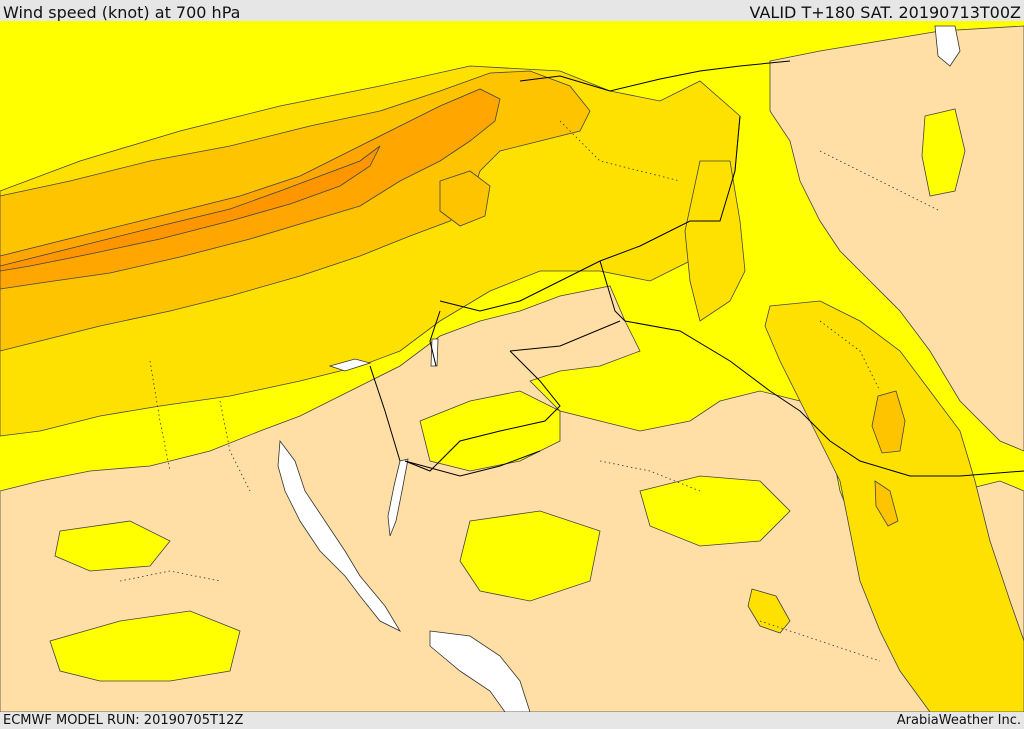 The width and height of the screenshot is (1024, 729). I want to click on moderate-patch-gulf, so click(888, 422).